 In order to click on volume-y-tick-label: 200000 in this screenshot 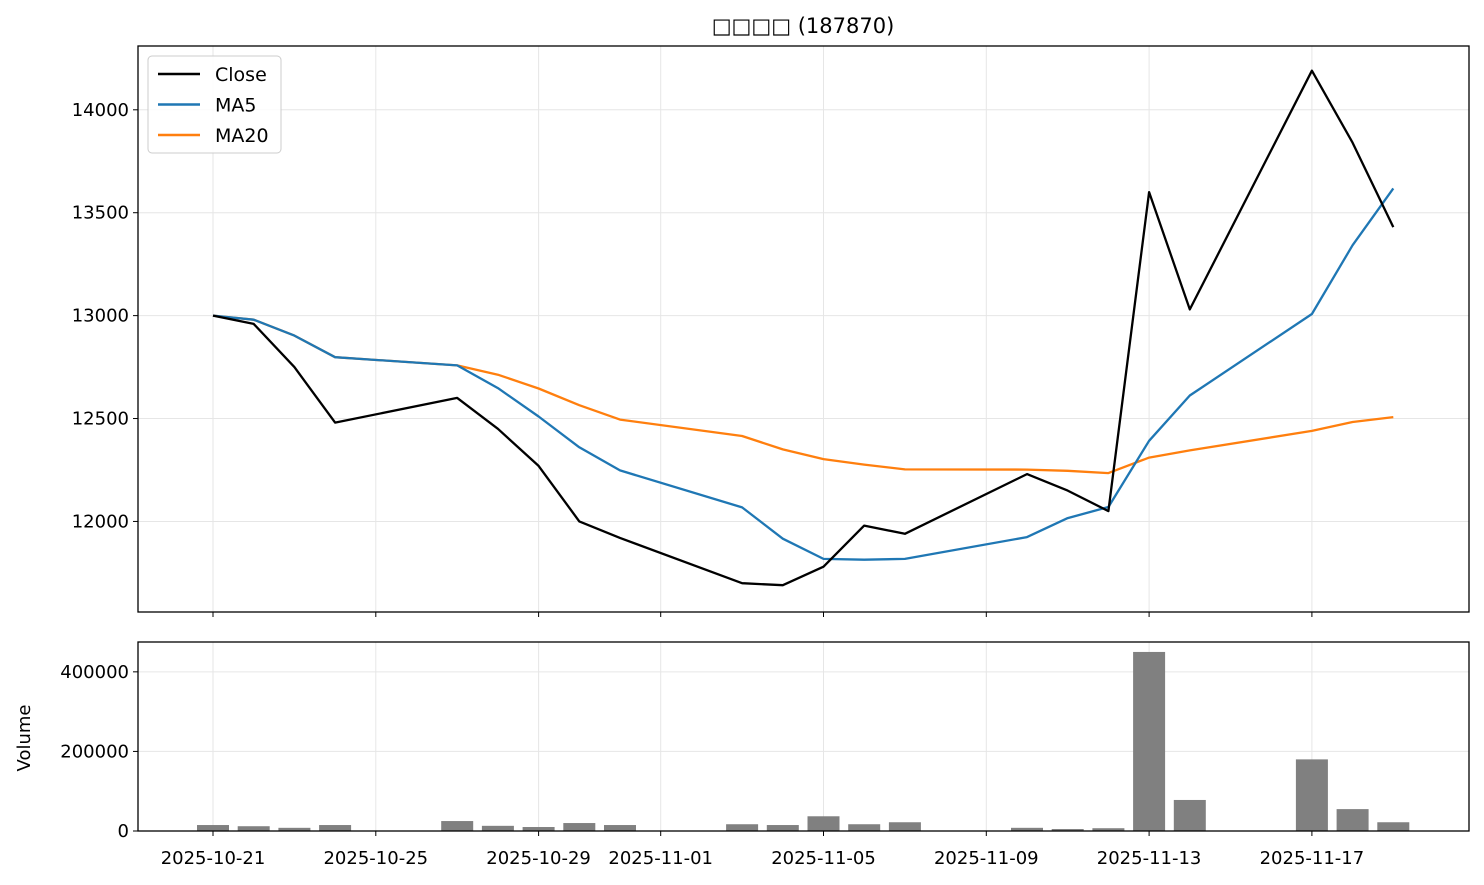, I will do `click(94, 751)`.